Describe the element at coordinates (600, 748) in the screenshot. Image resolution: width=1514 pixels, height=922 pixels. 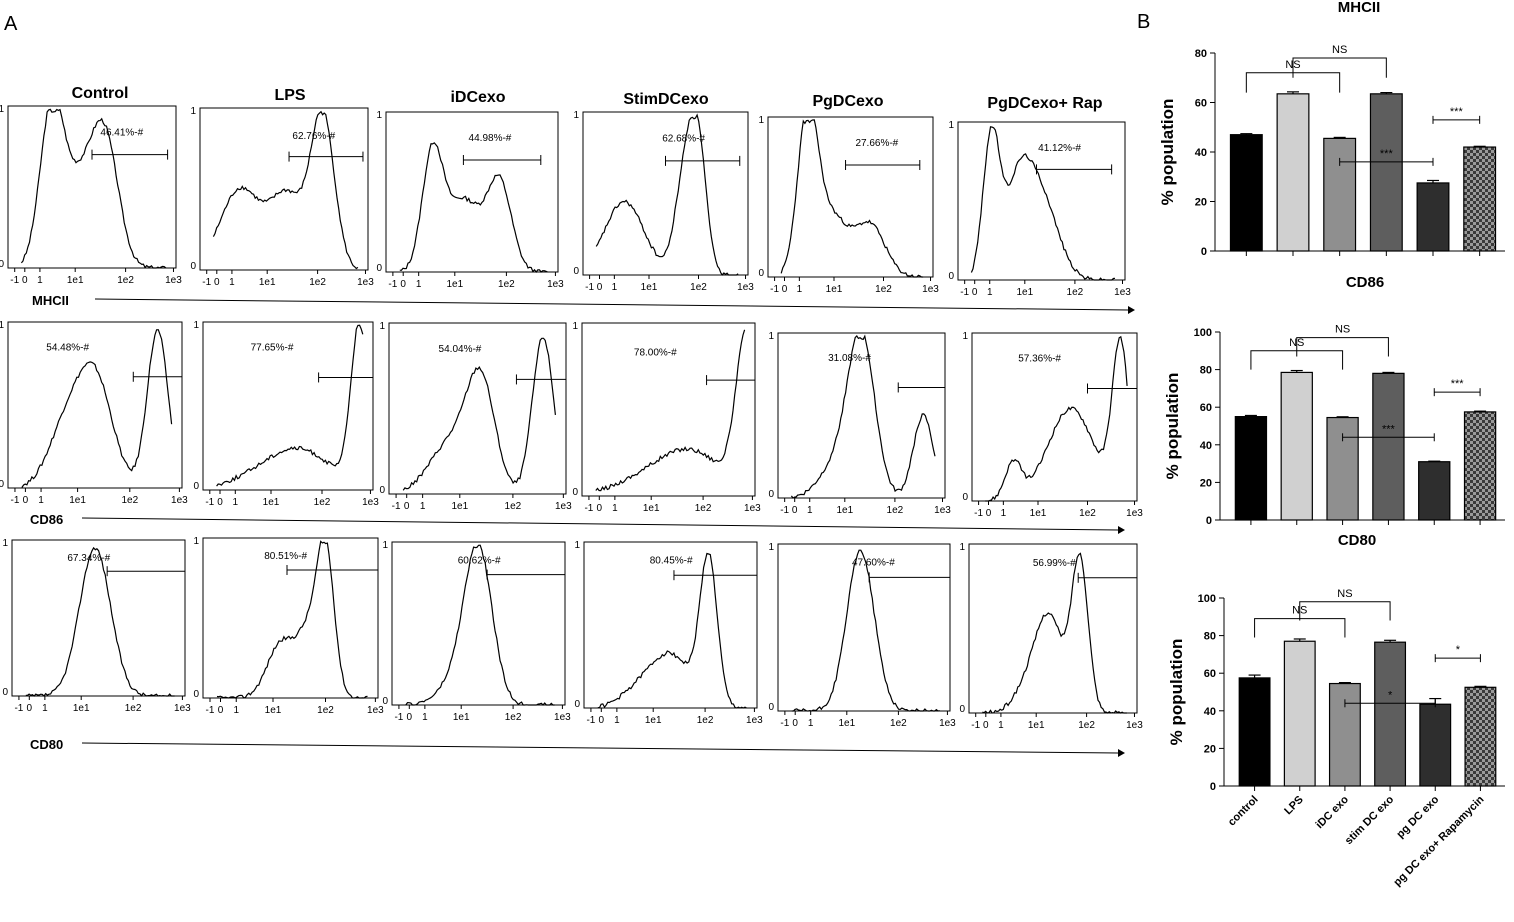
I see `cd80-arrow-line` at that location.